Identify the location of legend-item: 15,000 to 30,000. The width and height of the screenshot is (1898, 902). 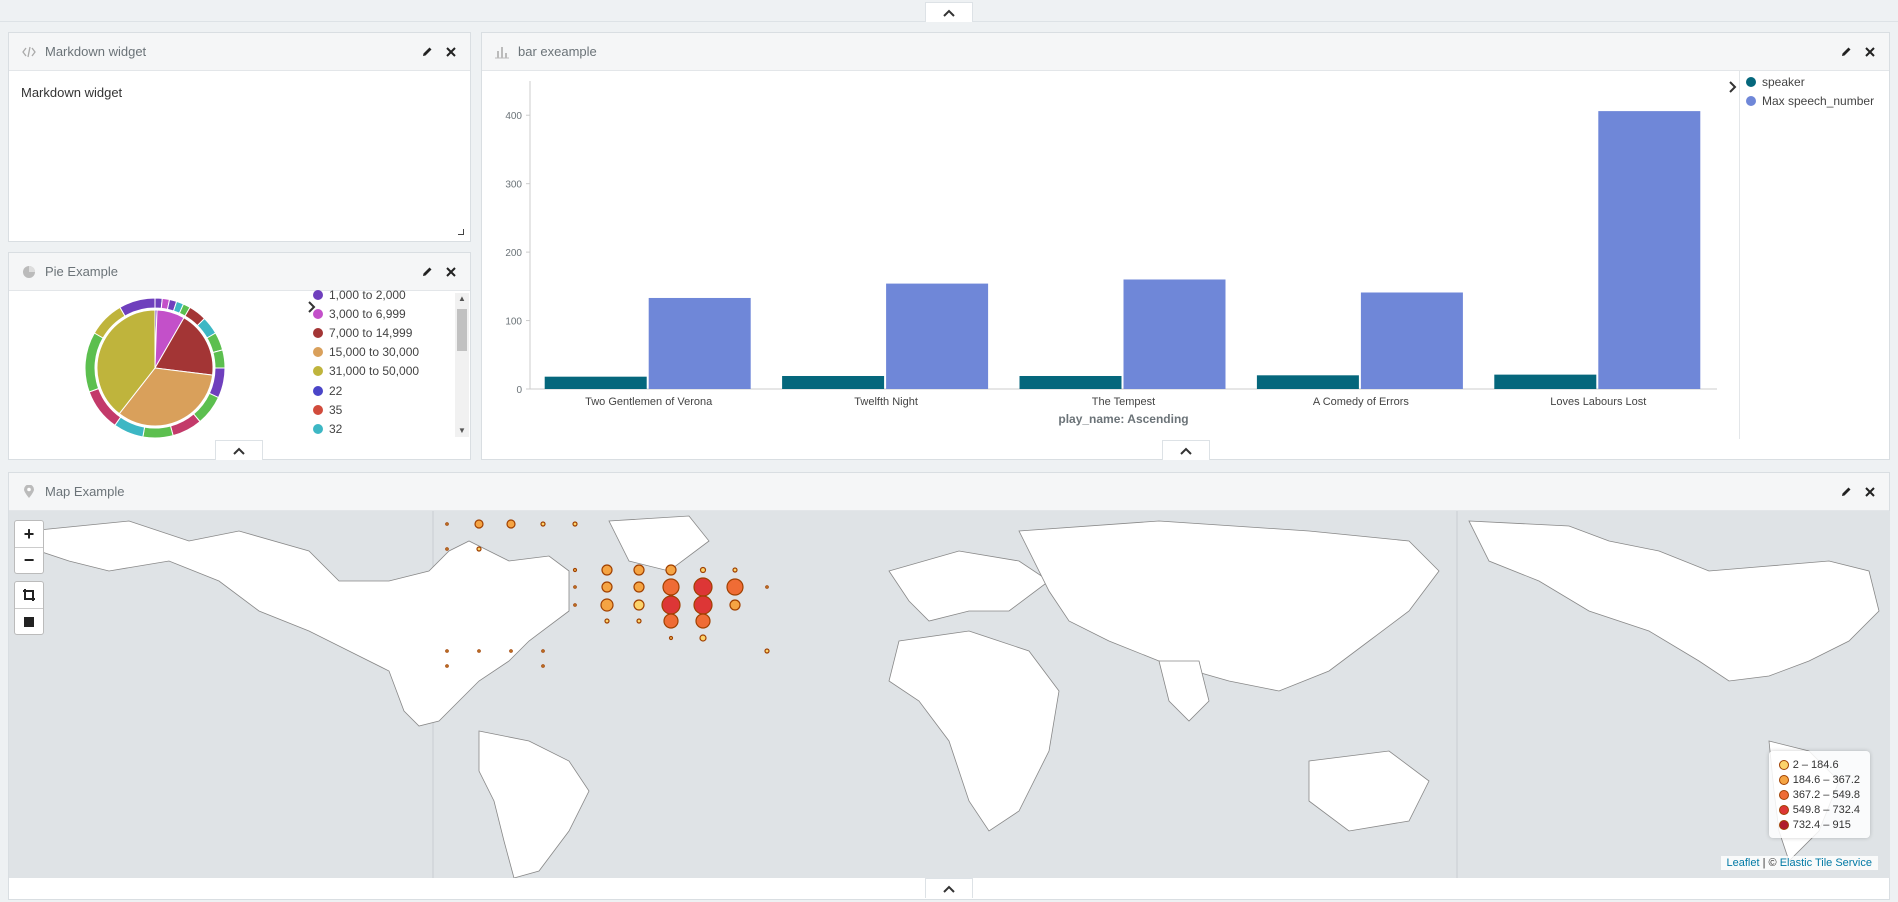
(384, 352).